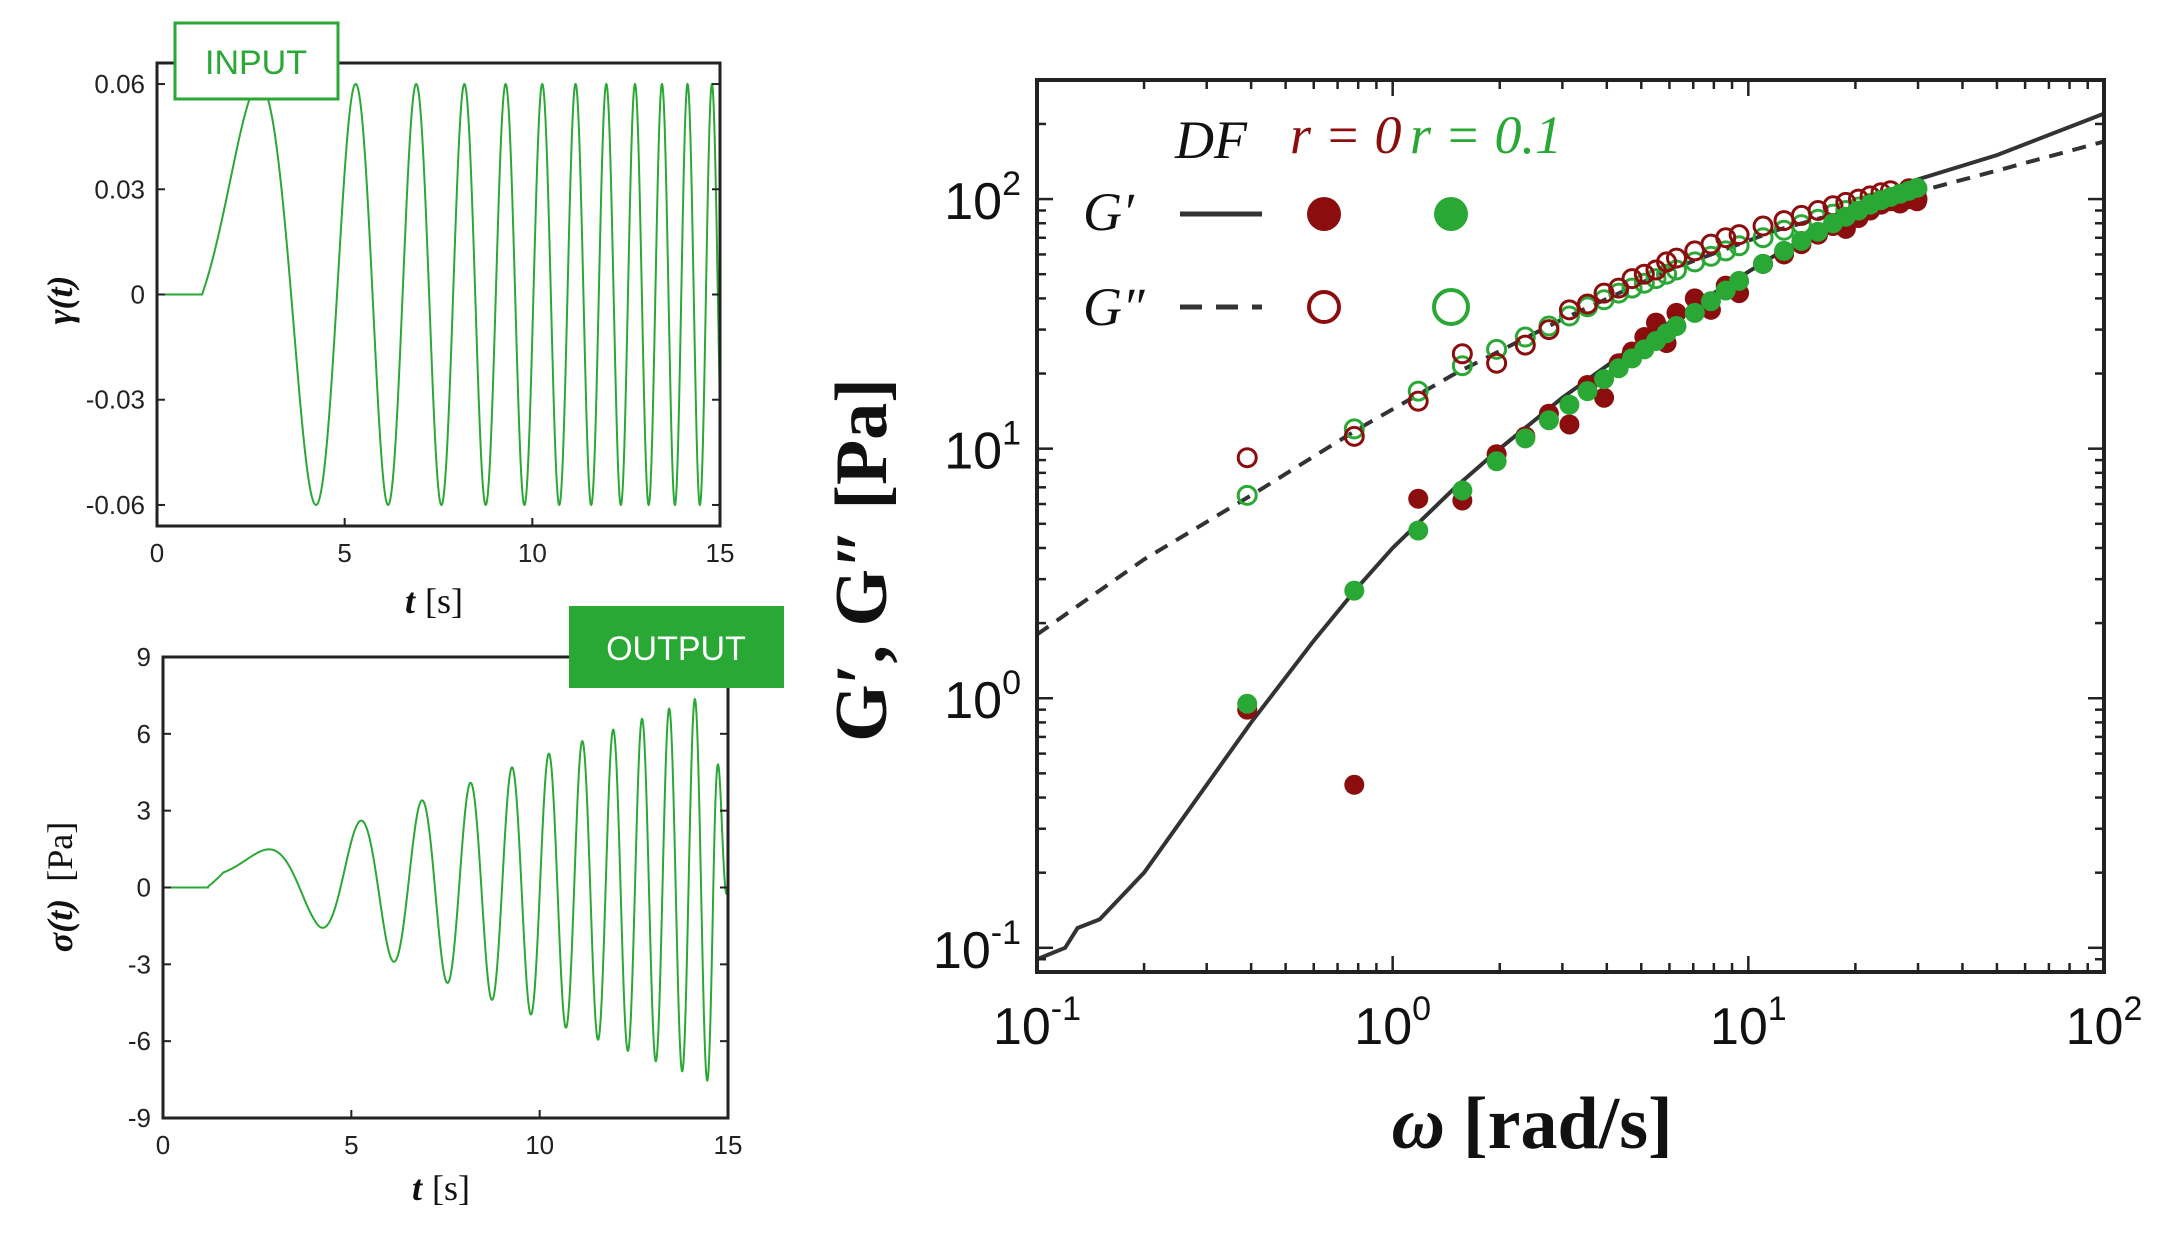 Image resolution: width=2176 pixels, height=1241 pixels. What do you see at coordinates (344, 553) in the screenshot?
I see `input-xtick-label: 5` at bounding box center [344, 553].